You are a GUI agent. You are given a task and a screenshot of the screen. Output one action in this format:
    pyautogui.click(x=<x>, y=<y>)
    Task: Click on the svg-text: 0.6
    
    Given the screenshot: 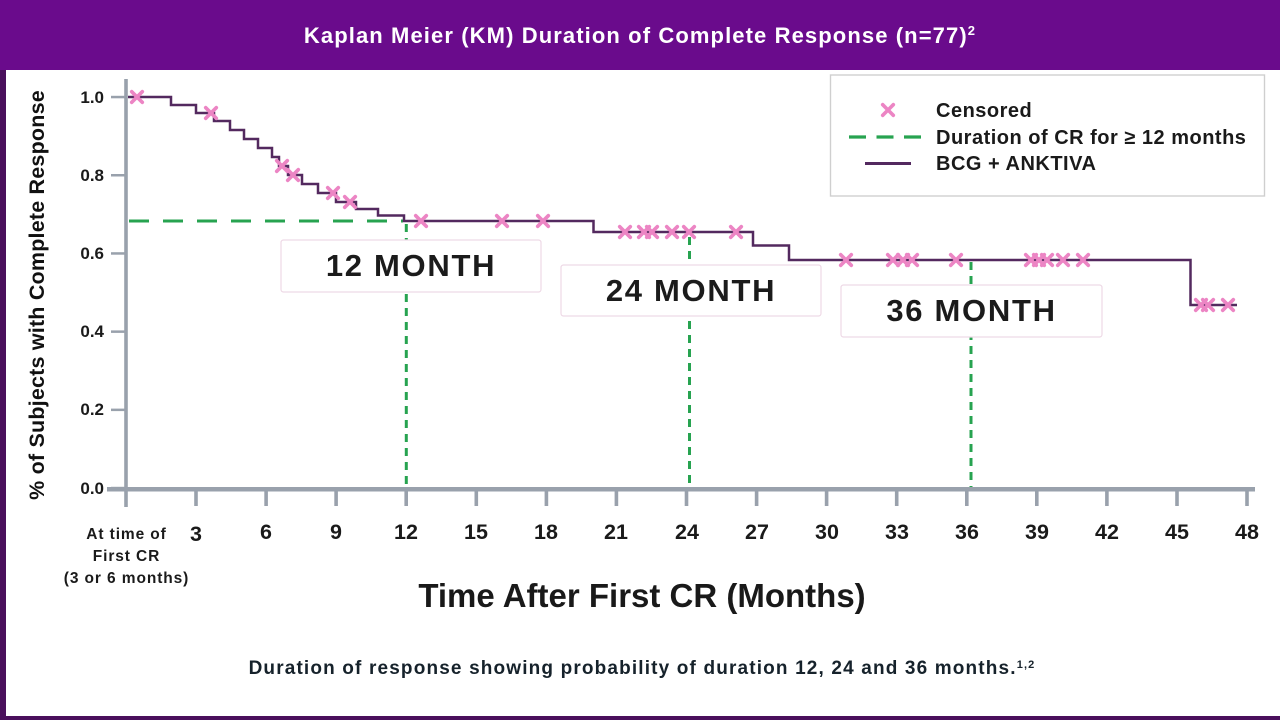 What is the action you would take?
    pyautogui.click(x=92, y=253)
    